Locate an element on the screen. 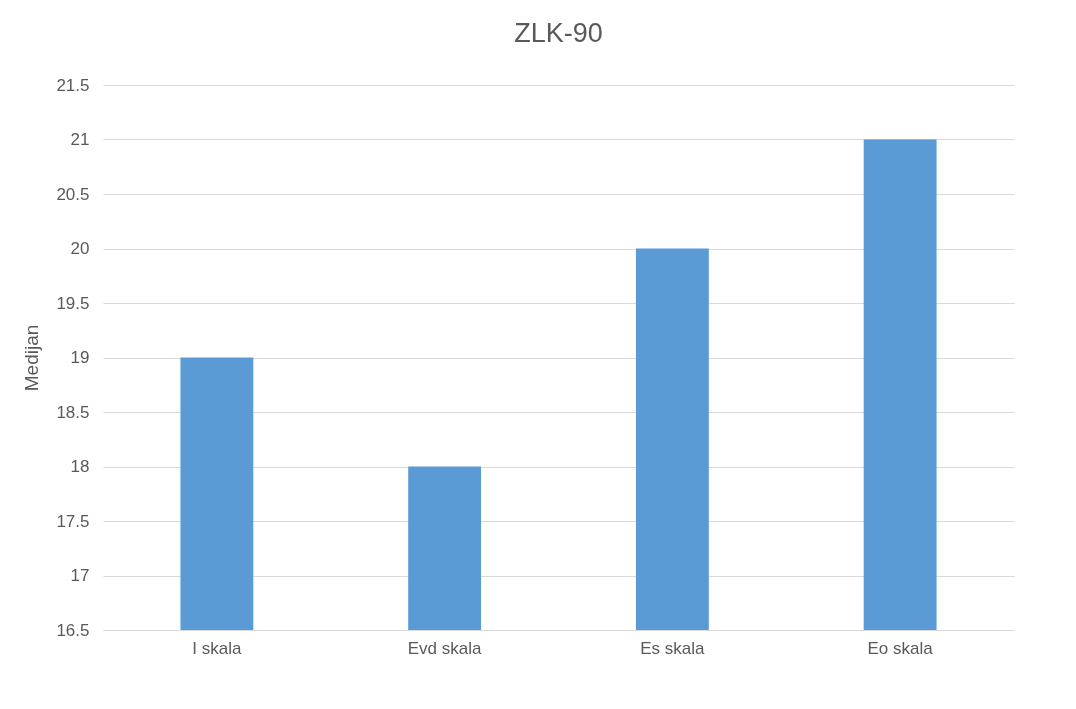 This screenshot has width=1076, height=709. x-tick-label: I skala is located at coordinates (217, 648).